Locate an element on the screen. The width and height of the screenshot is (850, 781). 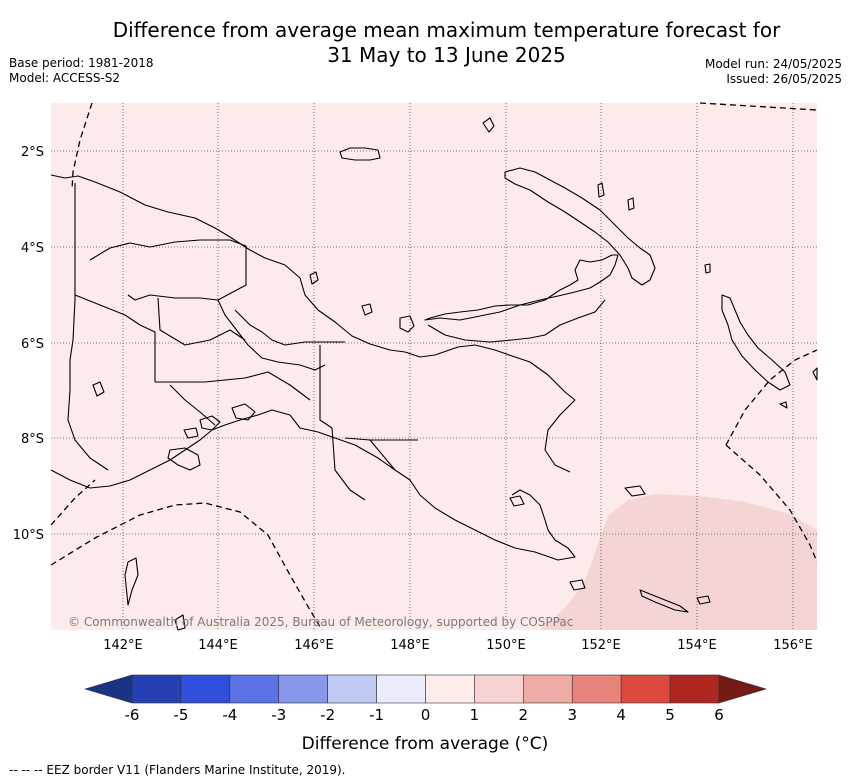
lon-label-142e: 142°E is located at coordinates (123, 645).